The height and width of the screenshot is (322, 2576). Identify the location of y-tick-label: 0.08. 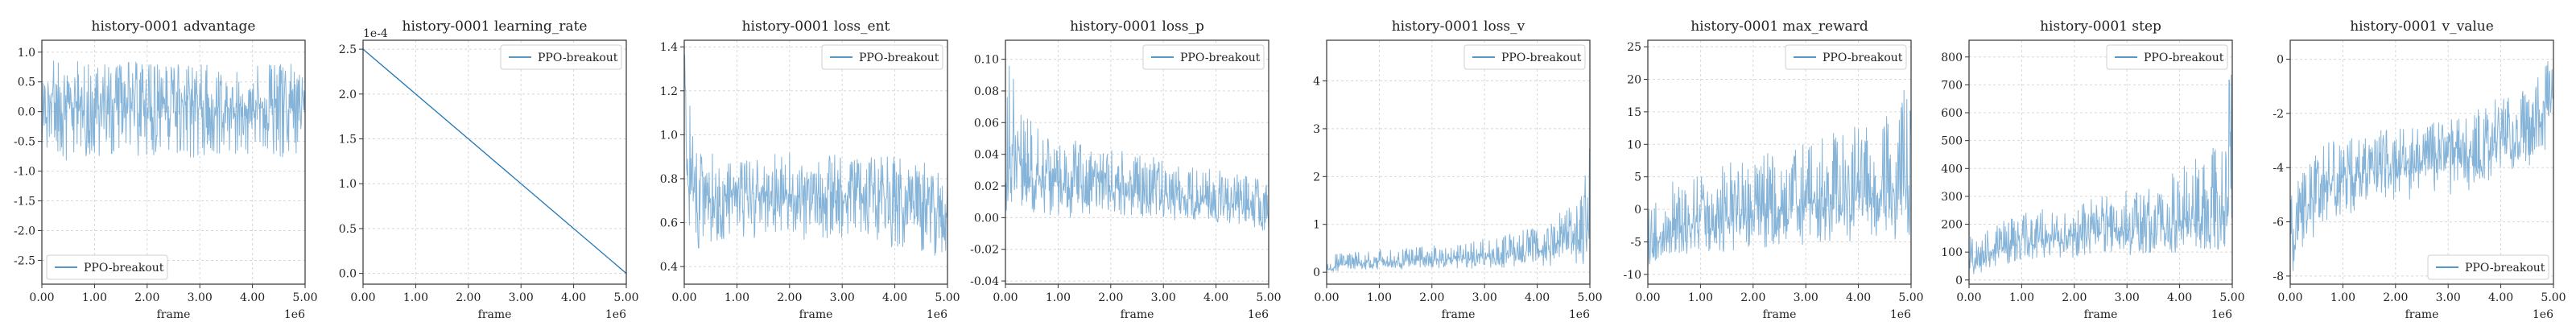
(986, 91).